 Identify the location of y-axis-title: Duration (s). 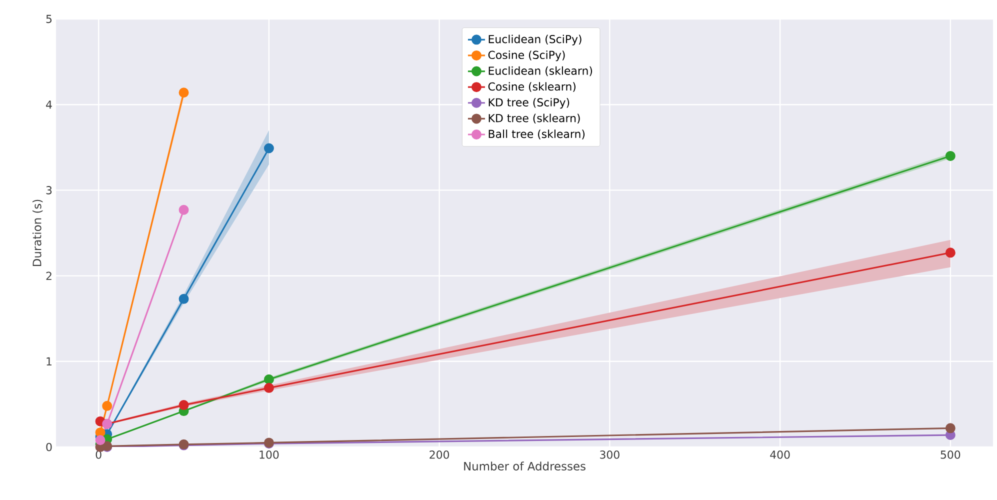
(37, 233).